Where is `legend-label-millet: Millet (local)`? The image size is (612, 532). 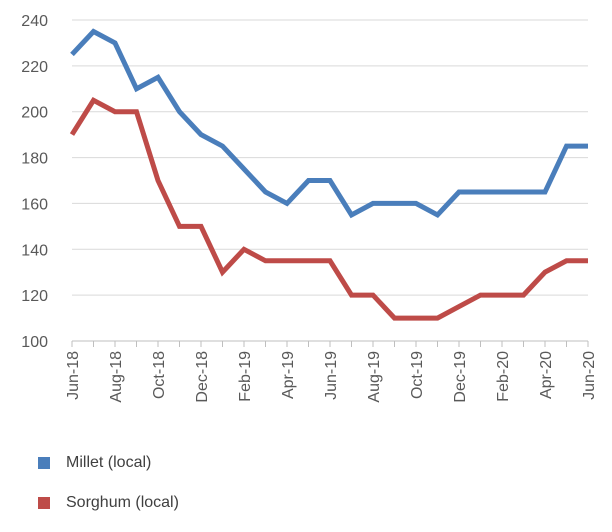
legend-label-millet: Millet (local) is located at coordinates (108, 463).